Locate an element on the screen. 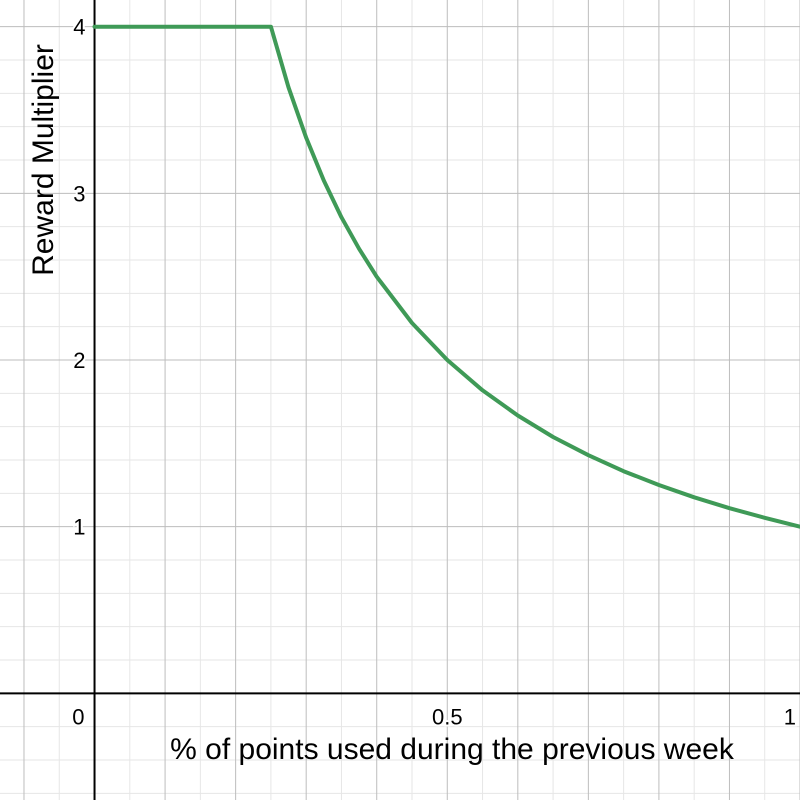 Image resolution: width=800 pixels, height=800 pixels. y-tick-label: 3 is located at coordinates (79, 193).